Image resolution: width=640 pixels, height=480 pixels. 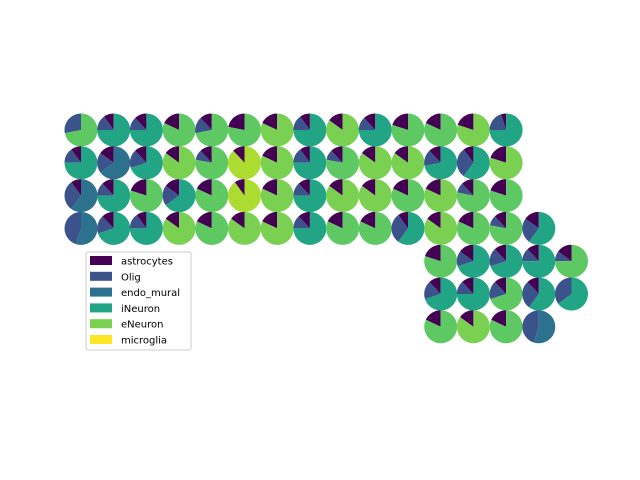 I want to click on legend-item-microglia: microglia, so click(x=128, y=341).